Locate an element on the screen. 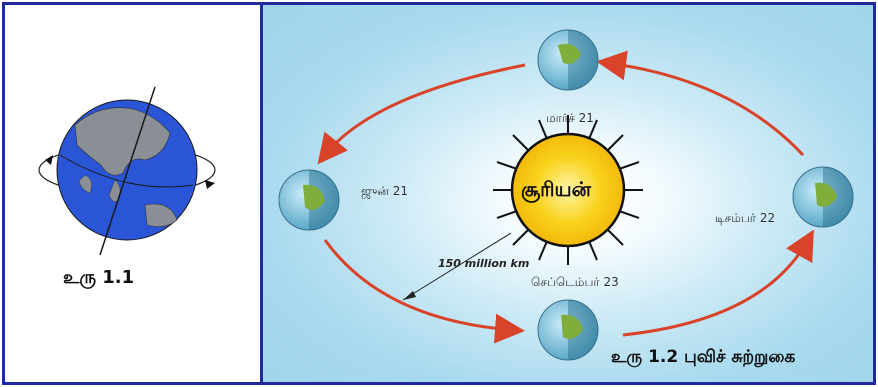 This screenshot has height=387, width=878. orbit-arrow-march-to-june is located at coordinates (421, 114).